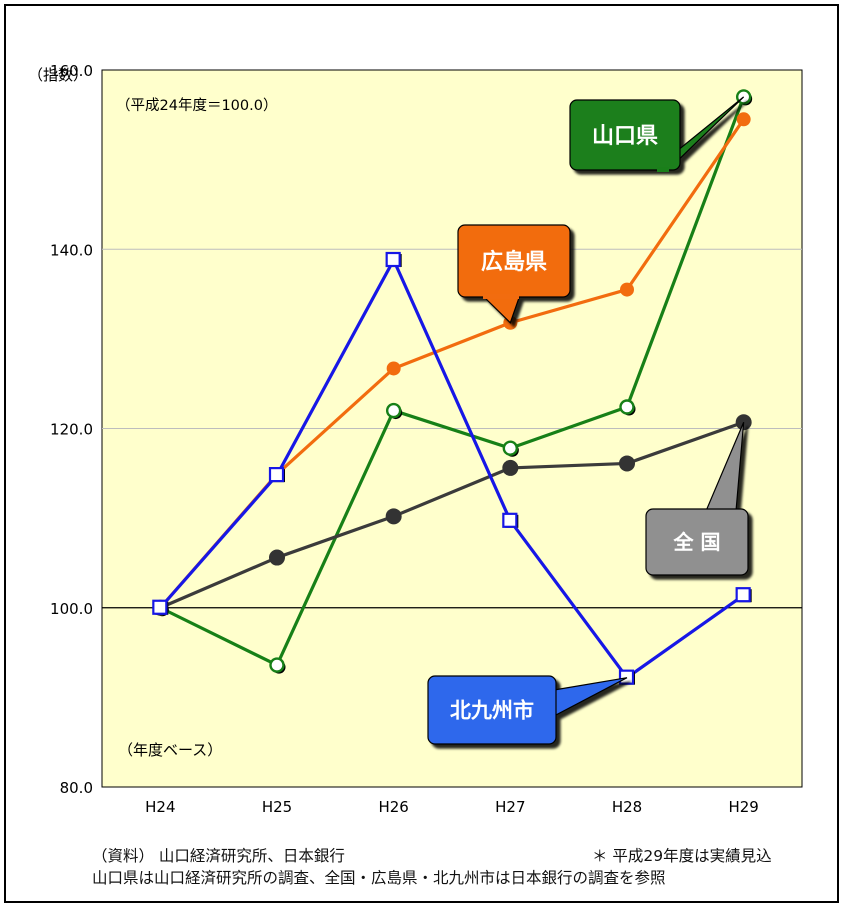  I want to click on callout-広島県, so click(514, 274).